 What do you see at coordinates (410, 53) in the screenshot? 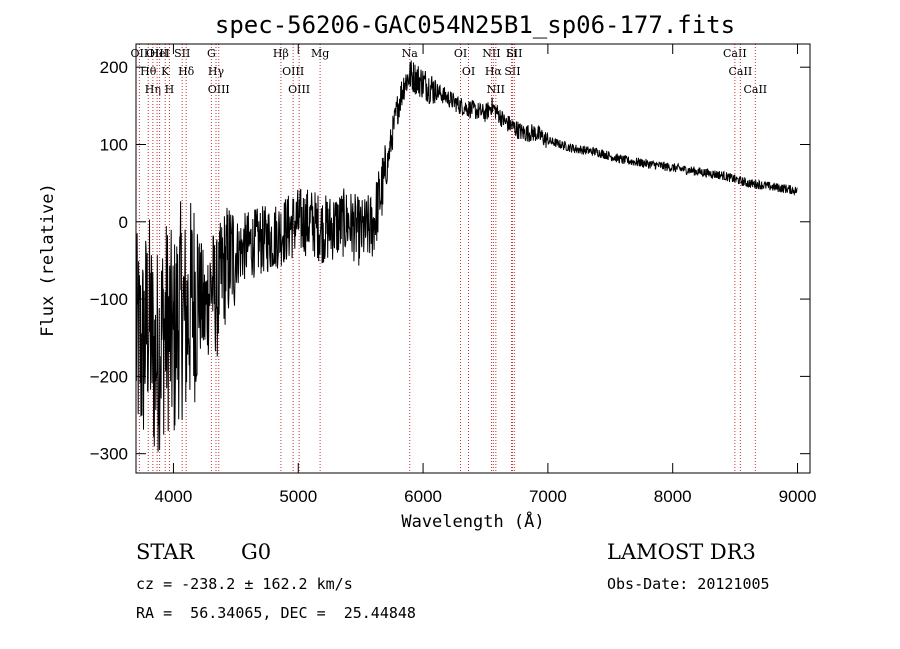
I see `spectral-line-label: Na` at bounding box center [410, 53].